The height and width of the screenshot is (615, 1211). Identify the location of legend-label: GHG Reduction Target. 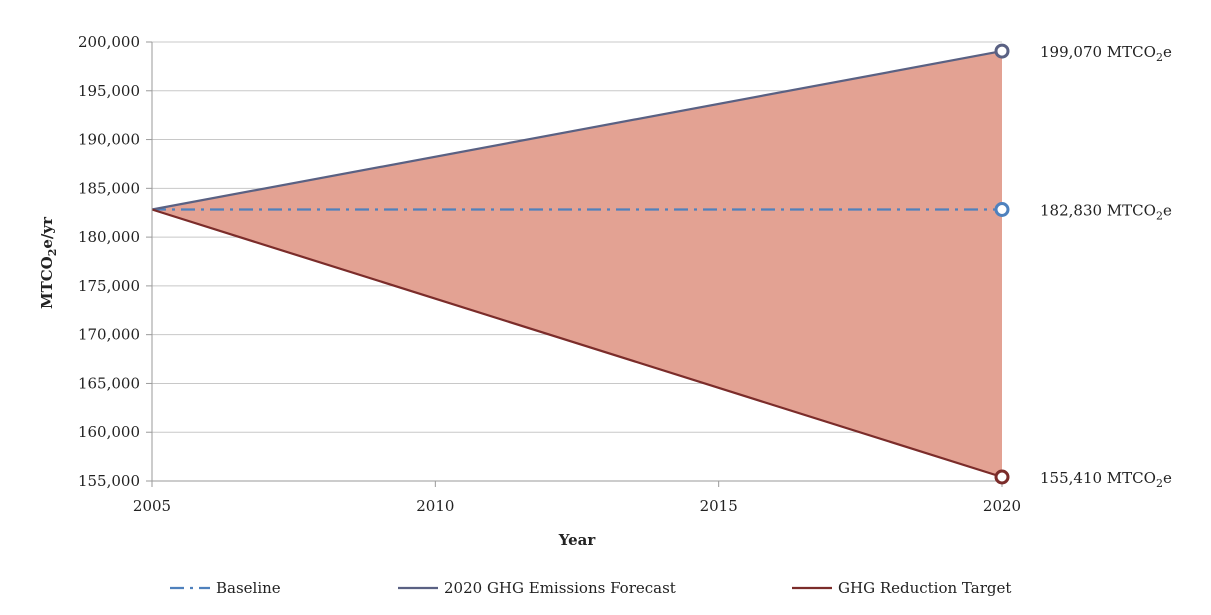
(924, 588).